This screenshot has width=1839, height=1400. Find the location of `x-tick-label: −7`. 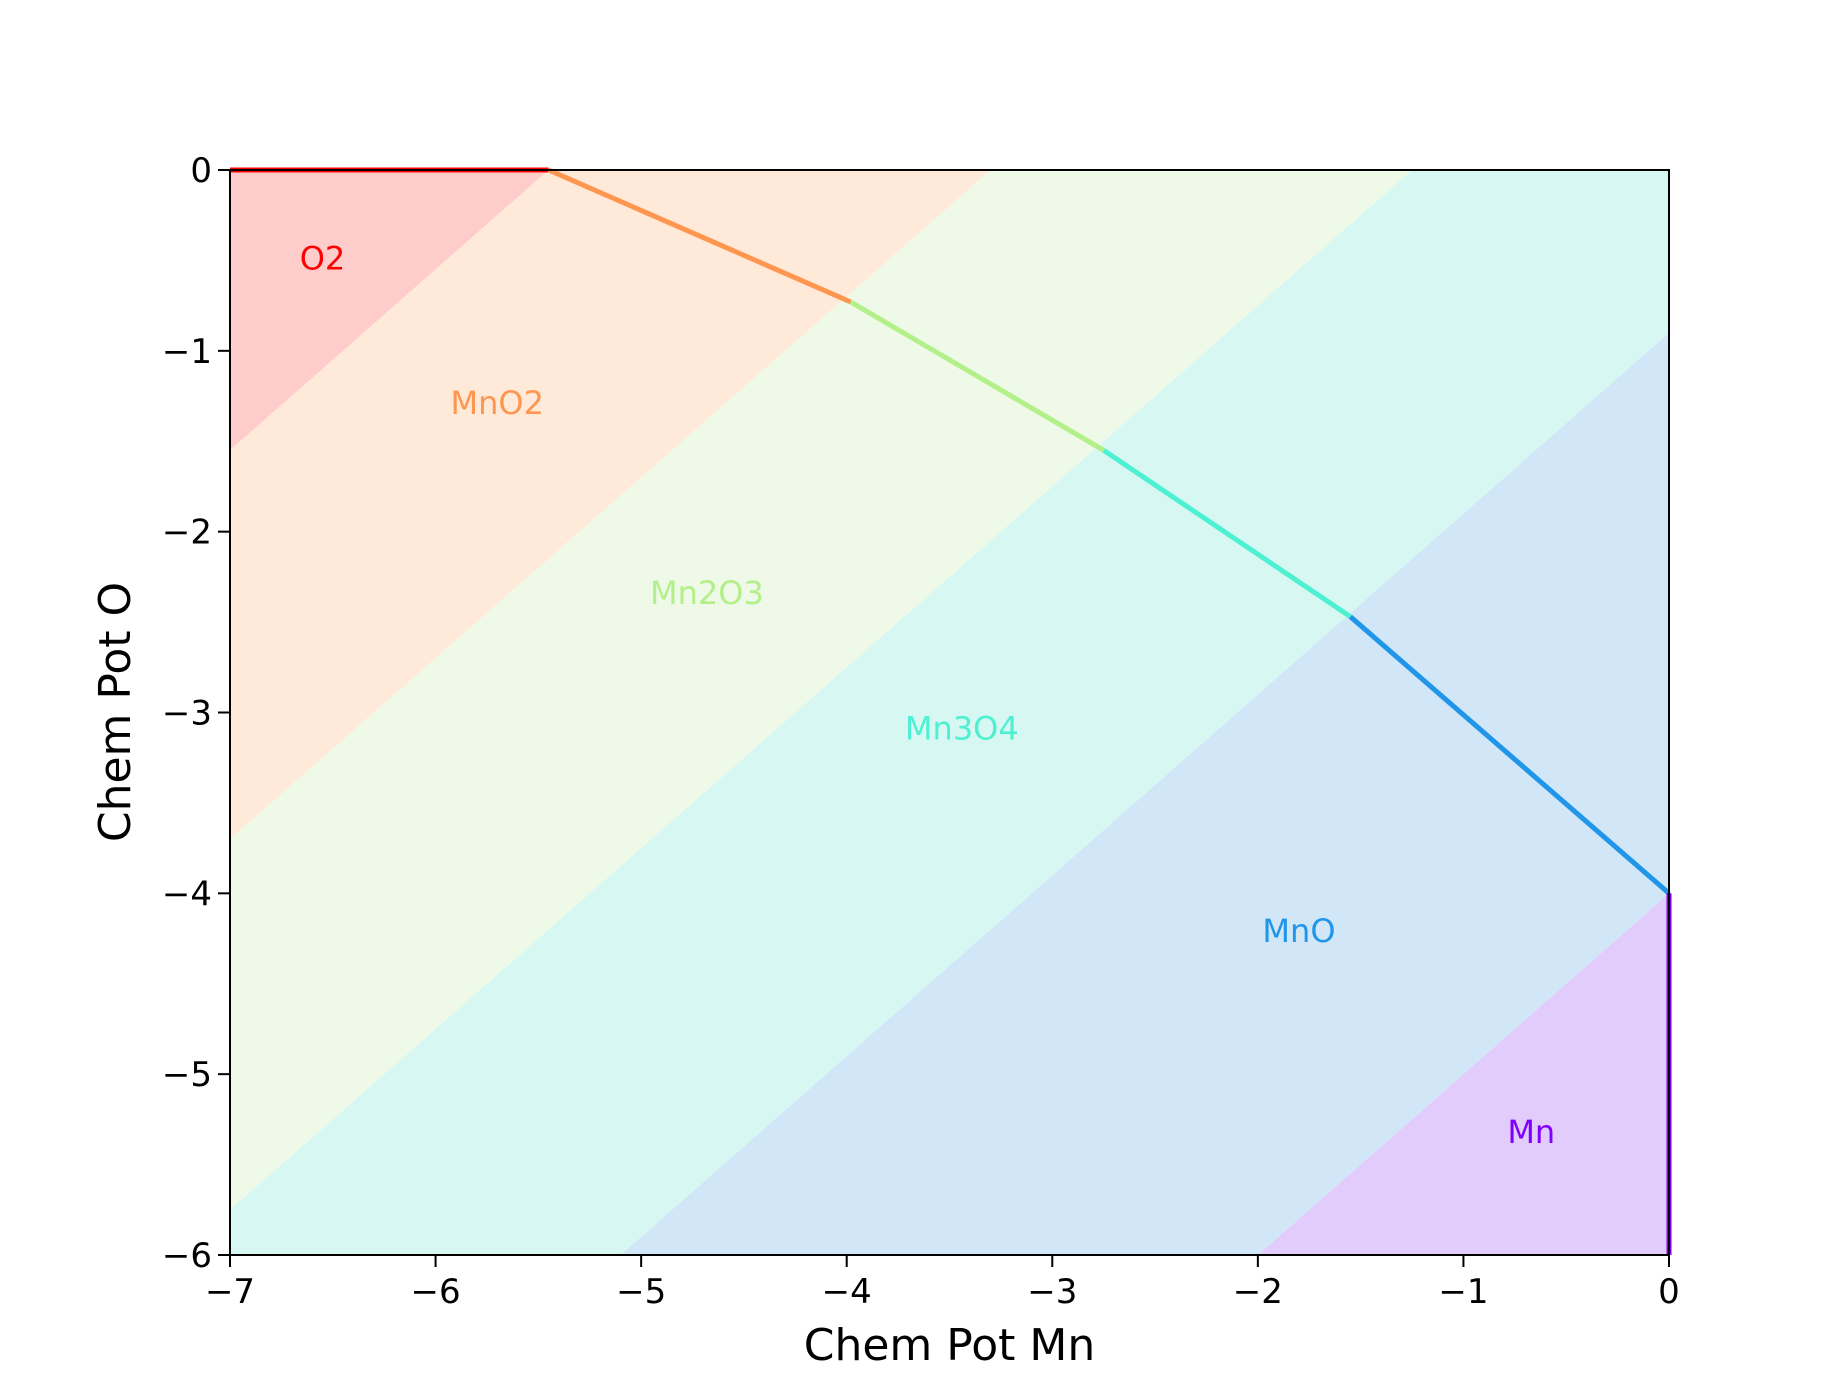

x-tick-label: −7 is located at coordinates (230, 1292).